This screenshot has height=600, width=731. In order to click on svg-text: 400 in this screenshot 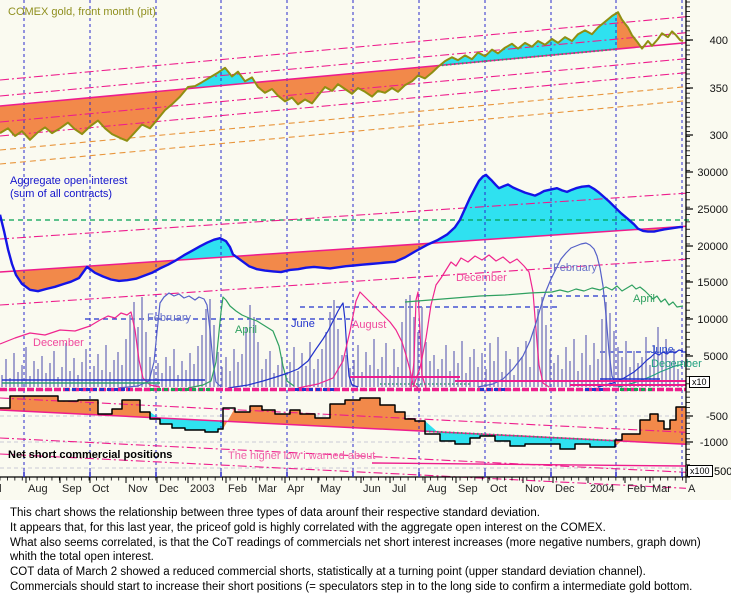, I will do `click(719, 41)`.